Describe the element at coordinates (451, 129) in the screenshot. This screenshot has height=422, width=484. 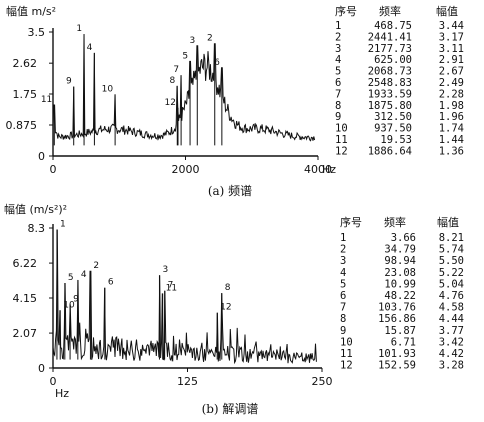
I see `chart-a-table-amp-10: 1.74` at that location.